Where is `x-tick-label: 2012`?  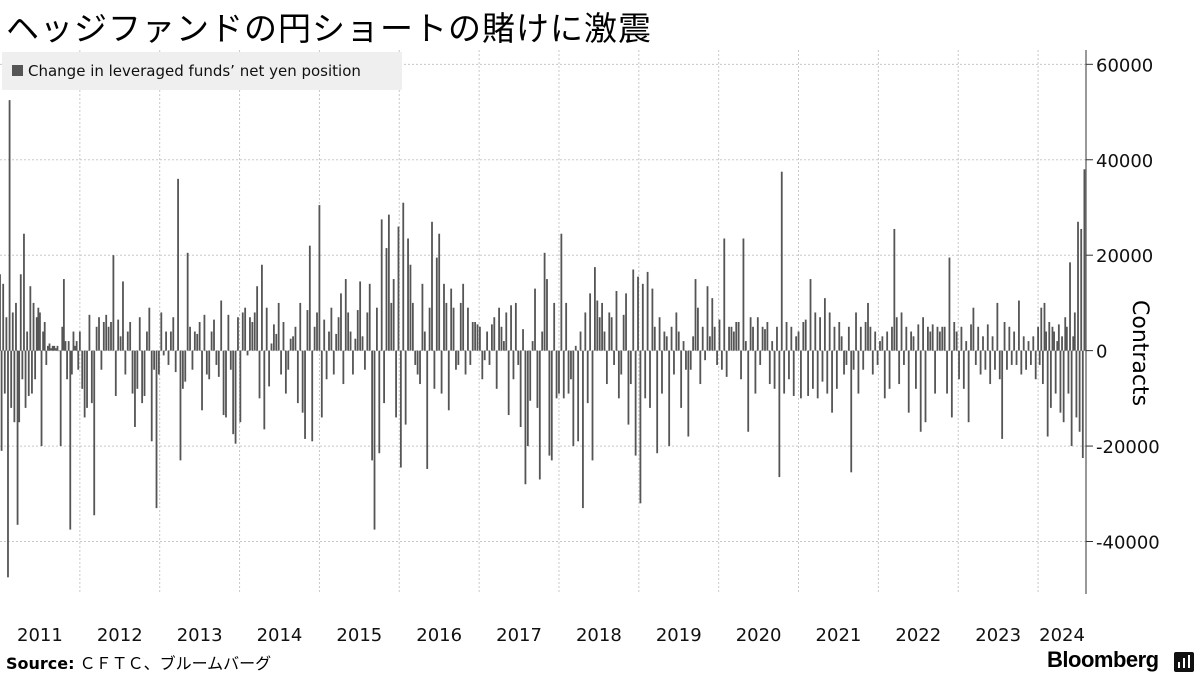 x-tick-label: 2012 is located at coordinates (120, 635).